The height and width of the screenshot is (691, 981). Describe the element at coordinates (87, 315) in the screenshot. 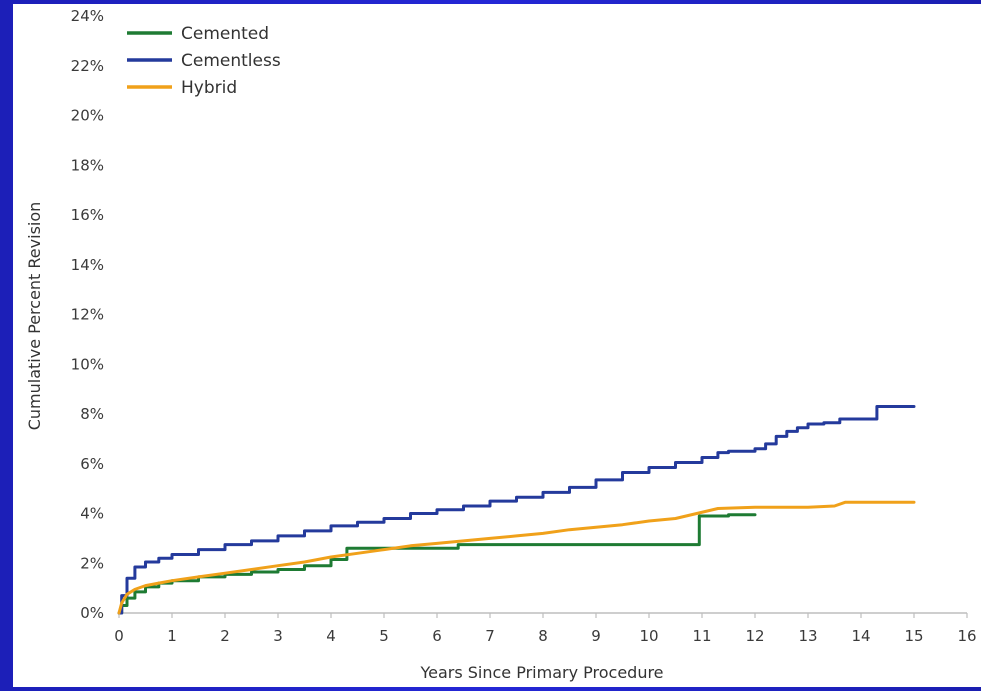

I see `y-tick-label: 12%` at that location.